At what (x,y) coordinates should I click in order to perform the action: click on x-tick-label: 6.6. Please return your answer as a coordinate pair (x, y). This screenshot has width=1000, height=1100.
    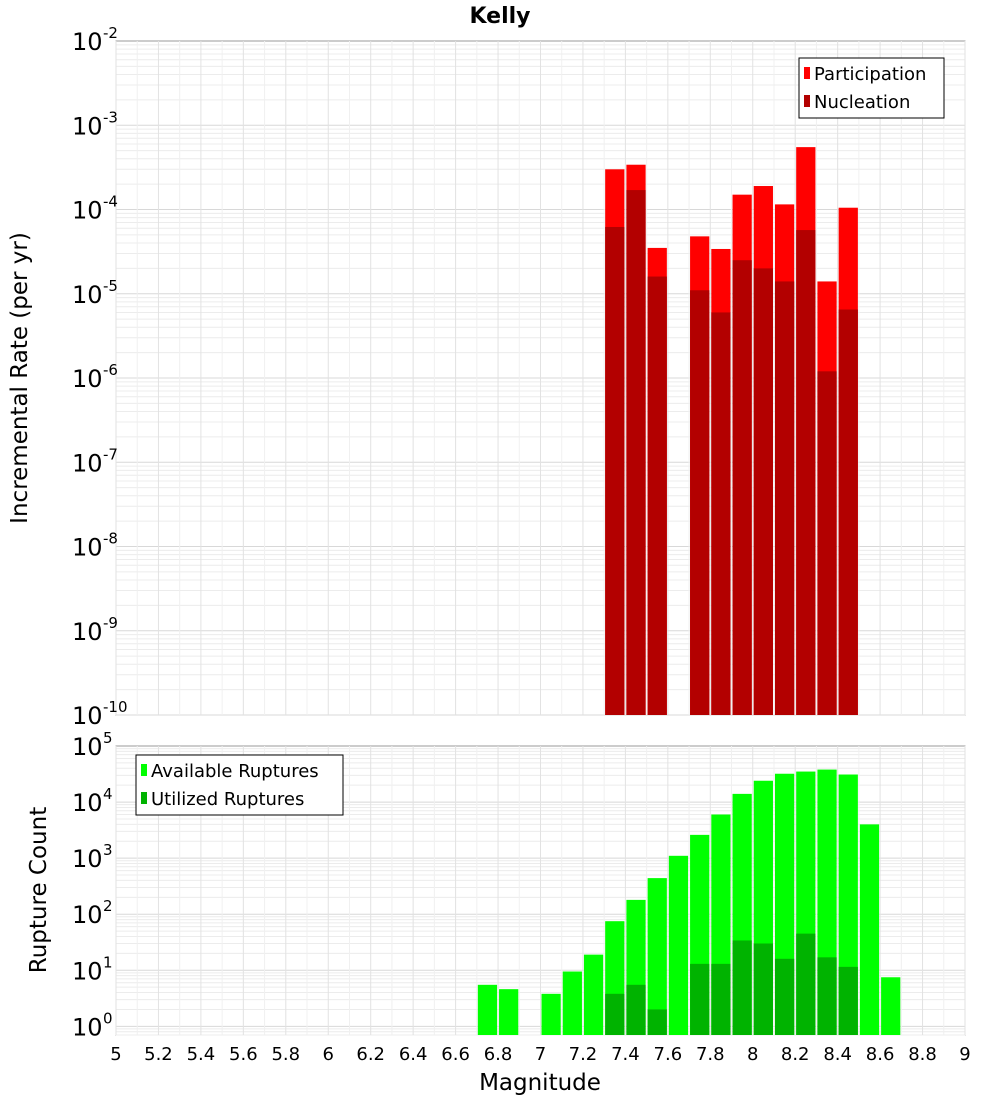
    Looking at the image, I should click on (455, 1054).